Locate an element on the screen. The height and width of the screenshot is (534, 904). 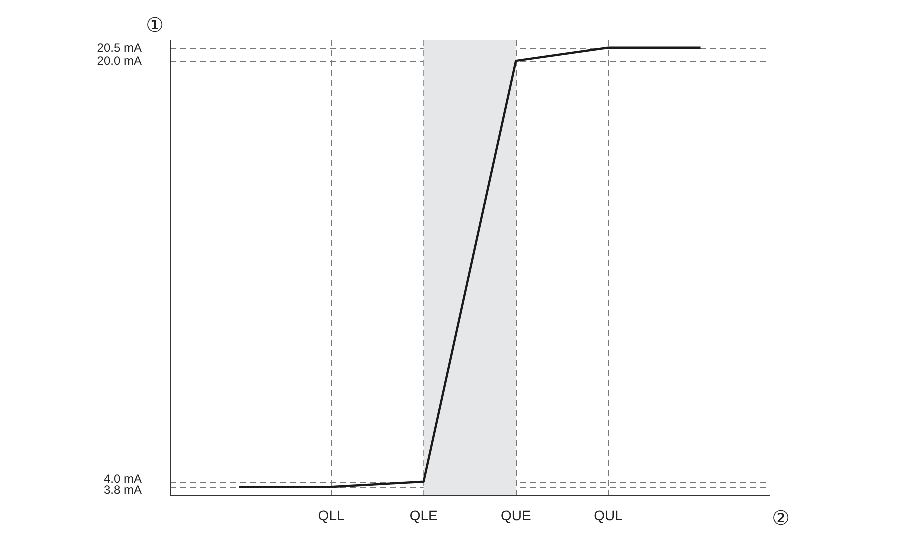
y-tick-label: 4.0 mA is located at coordinates (123, 479).